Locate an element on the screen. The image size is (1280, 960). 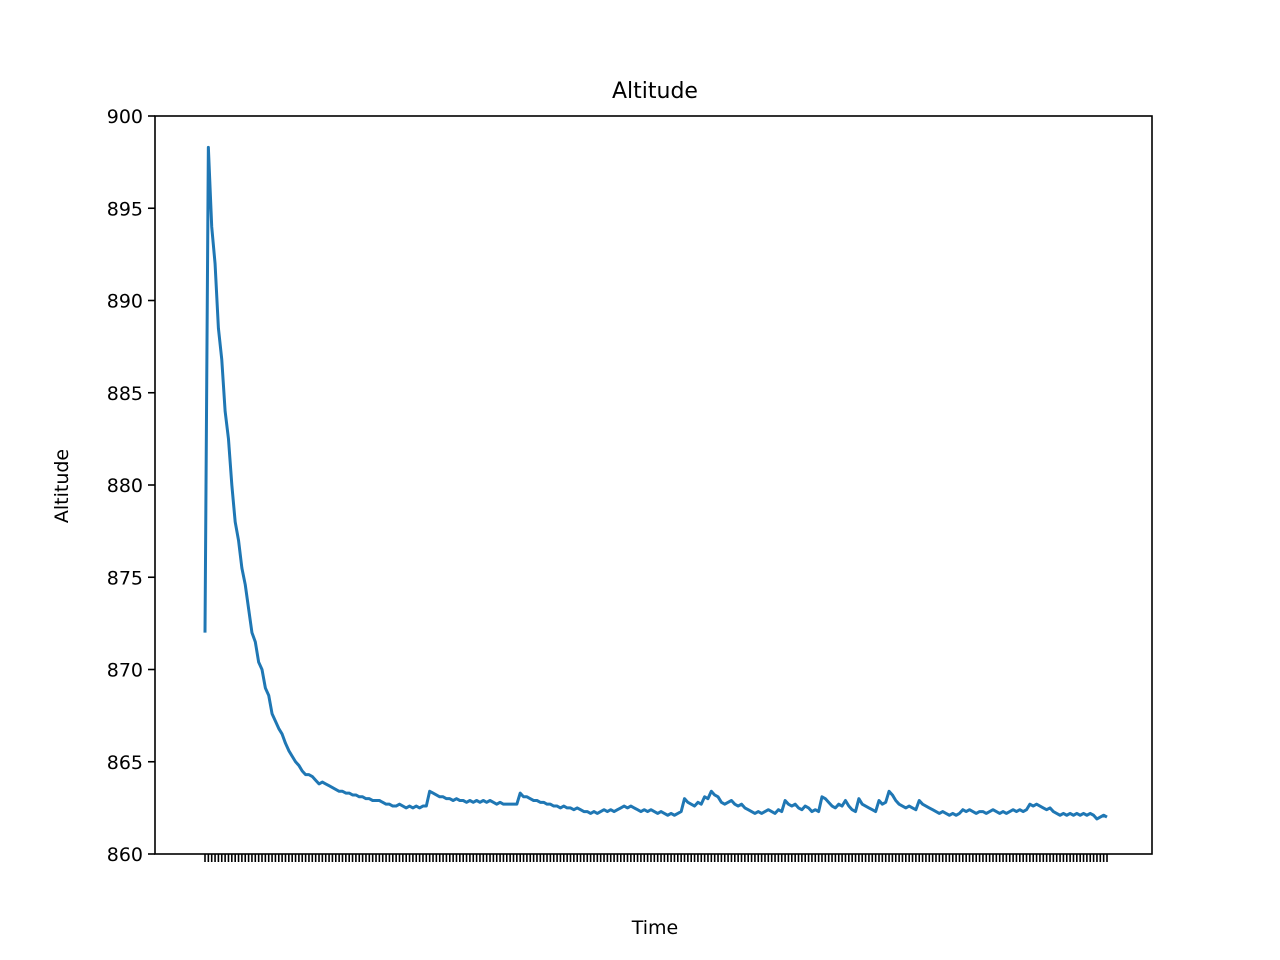
x-axis is located at coordinates (656, 858).